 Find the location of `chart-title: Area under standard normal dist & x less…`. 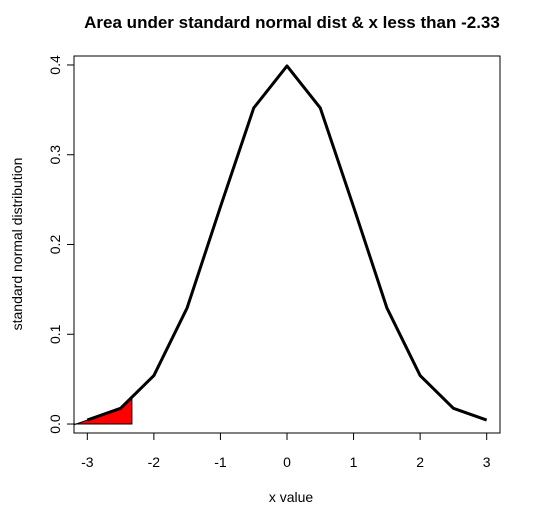

chart-title: Area under standard normal dist & x less… is located at coordinates (292, 22).